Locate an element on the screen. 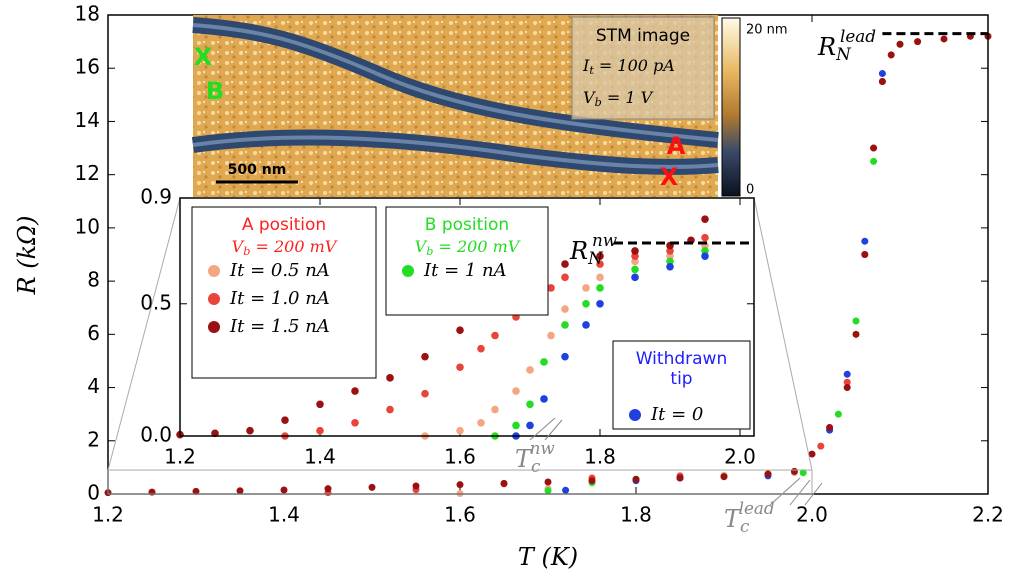  legend-label: It = 1 nA is located at coordinates (465, 270).